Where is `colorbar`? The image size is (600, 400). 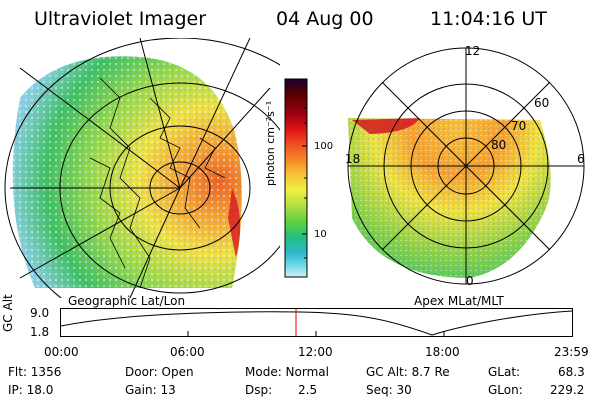 colorbar is located at coordinates (296, 178).